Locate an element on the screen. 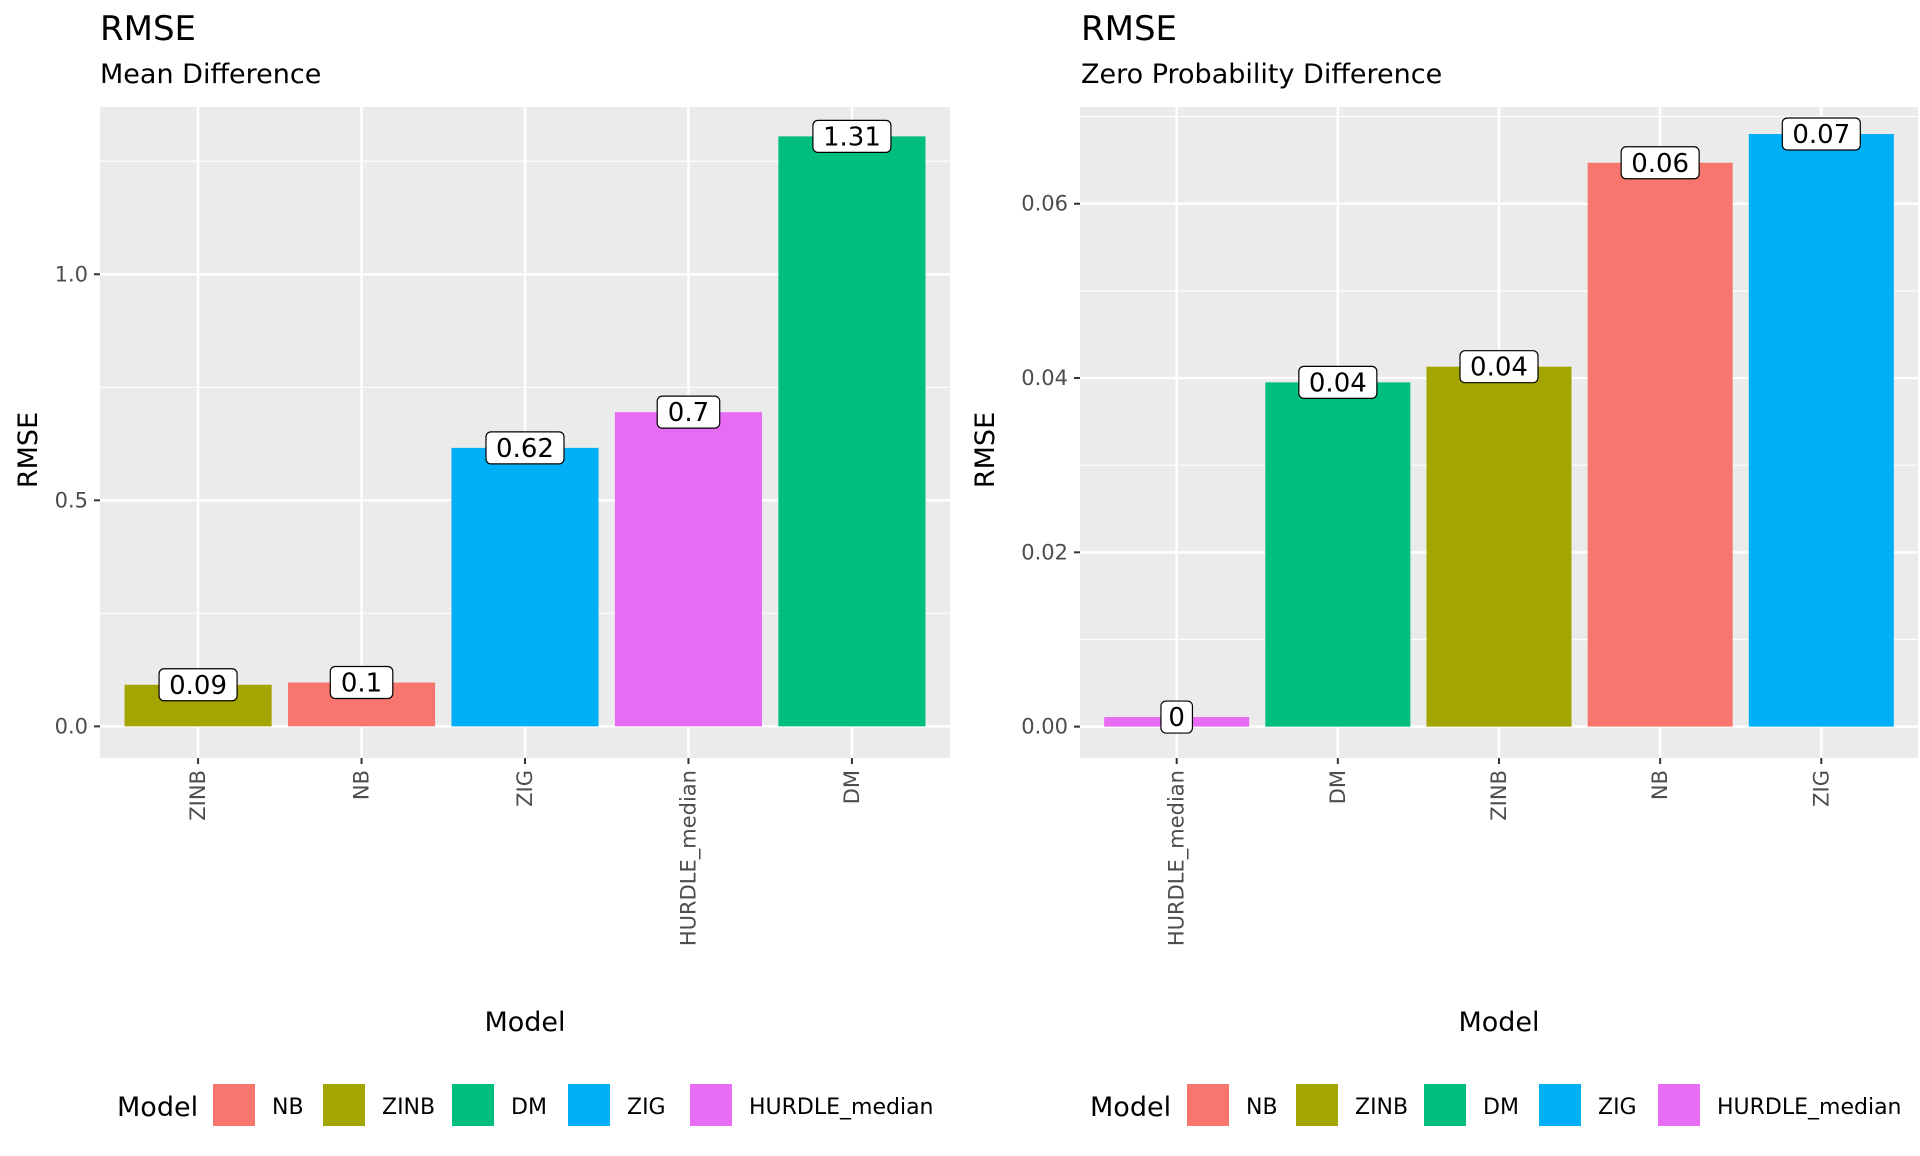  y-tick-label: 0.5 is located at coordinates (71, 500).